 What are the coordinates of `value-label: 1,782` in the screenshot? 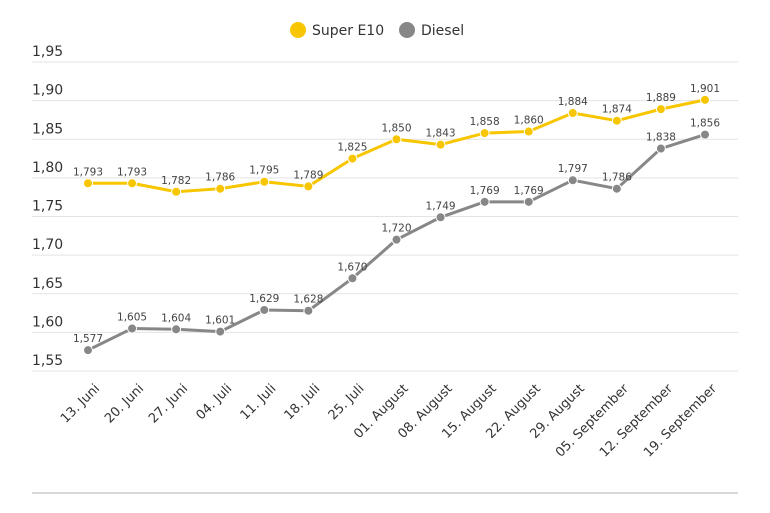 It's located at (176, 181).